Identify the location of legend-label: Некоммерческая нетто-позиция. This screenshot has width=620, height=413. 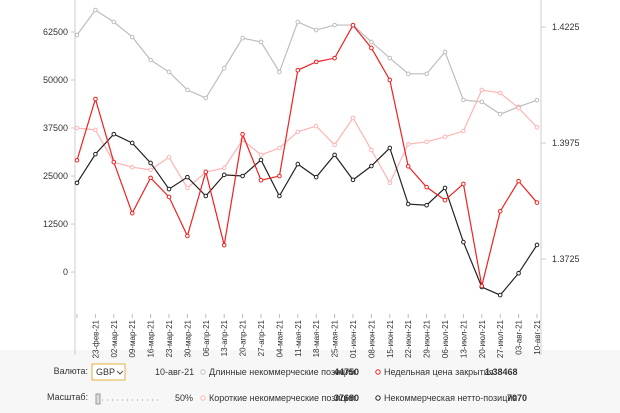
(450, 398).